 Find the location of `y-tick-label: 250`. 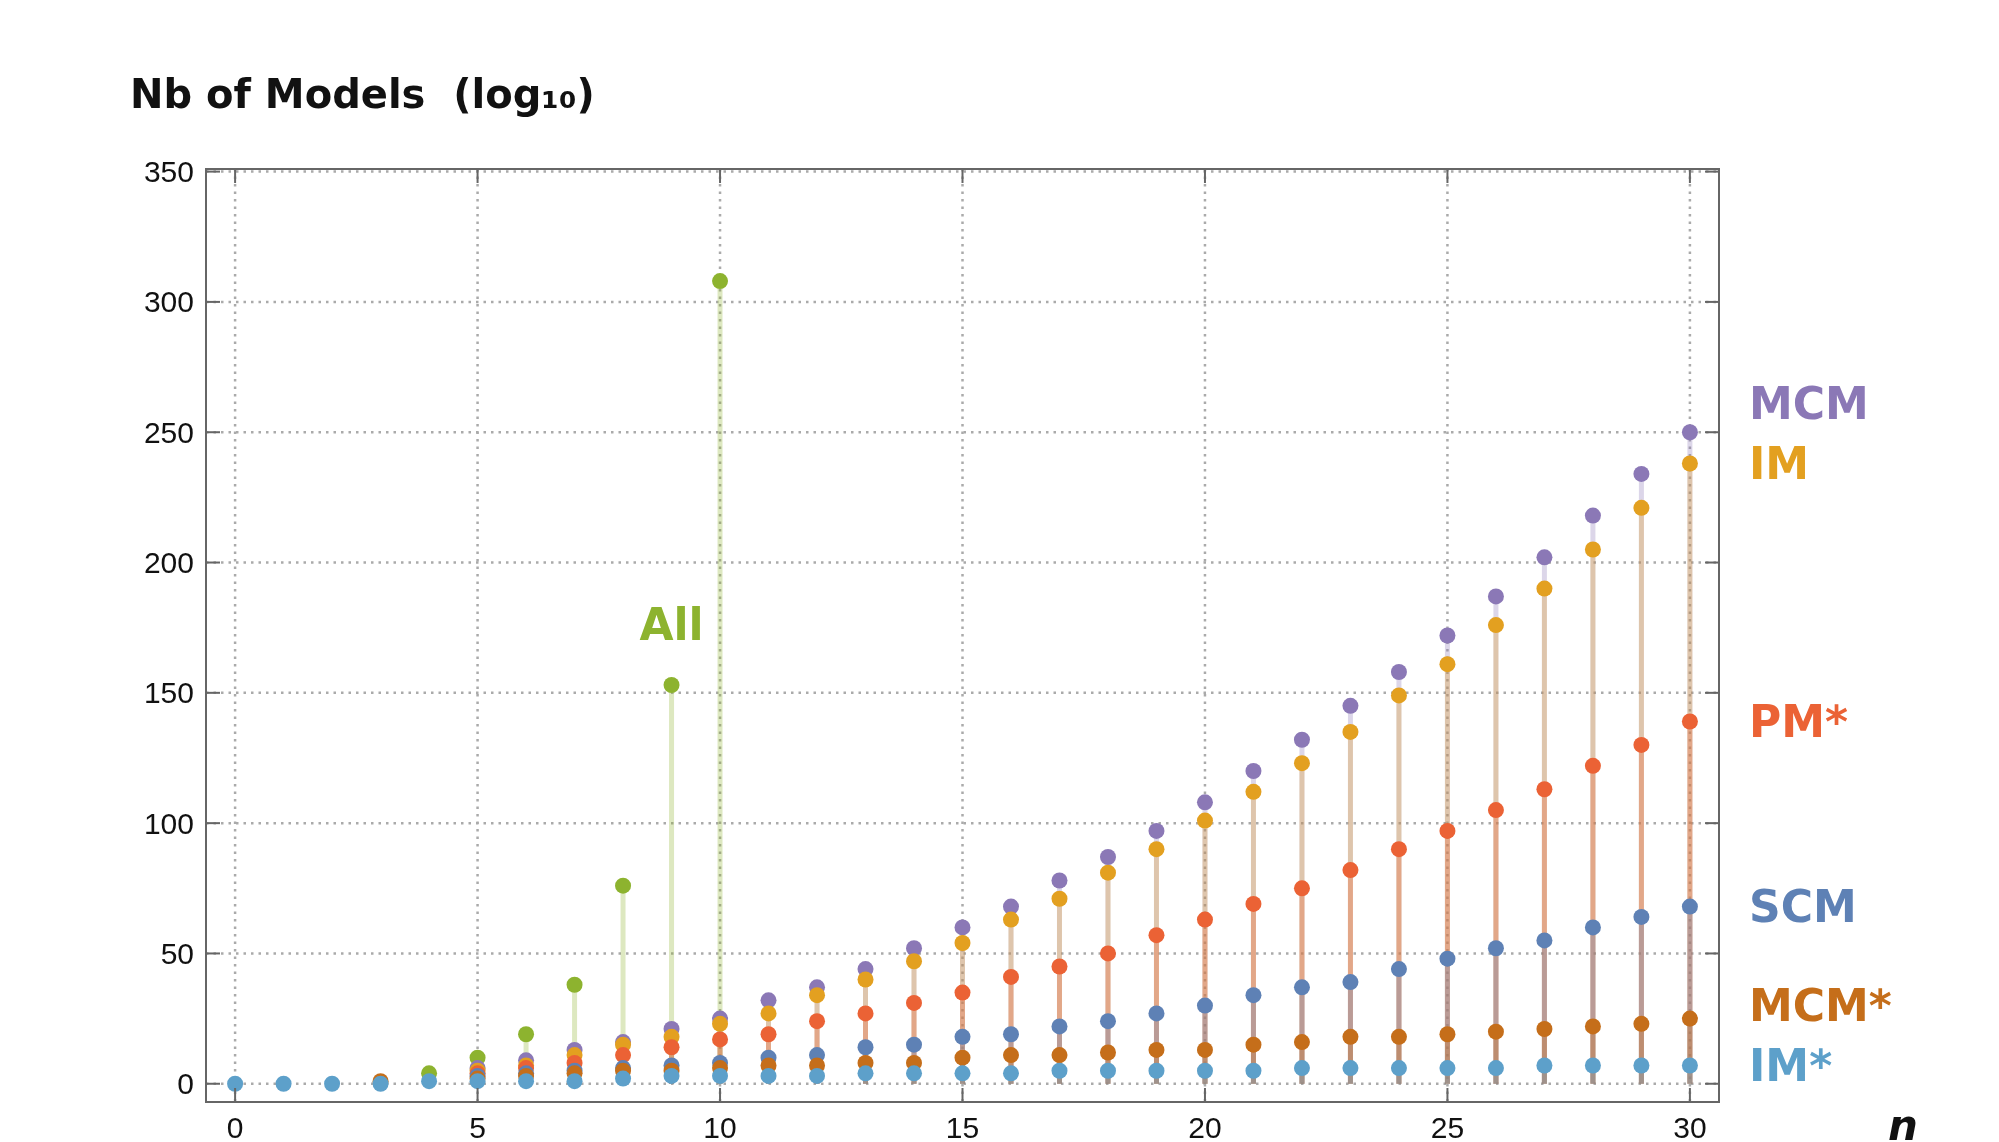

y-tick-label: 250 is located at coordinates (168, 432).